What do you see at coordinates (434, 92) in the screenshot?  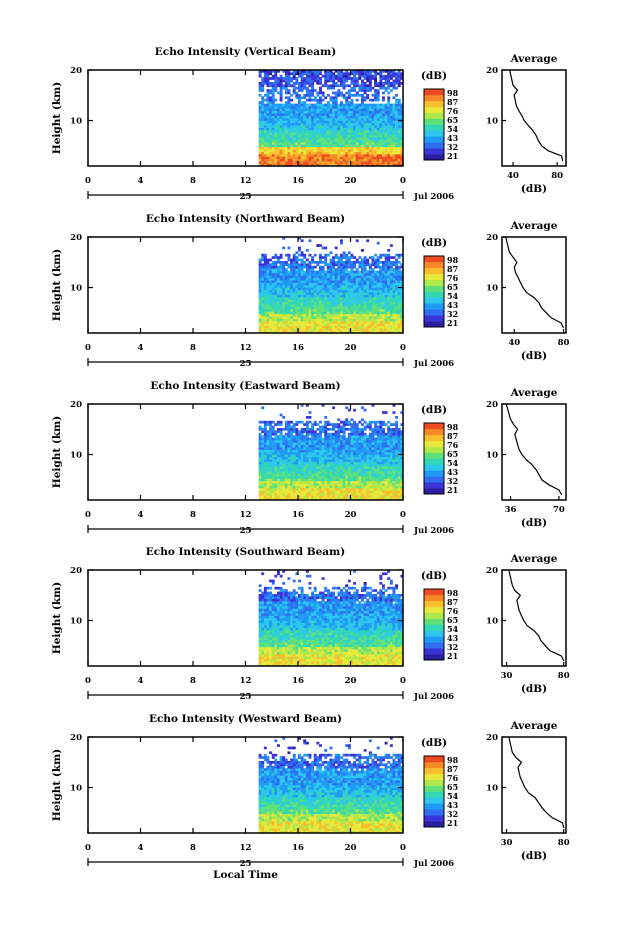 I see `colorbar-swatch` at bounding box center [434, 92].